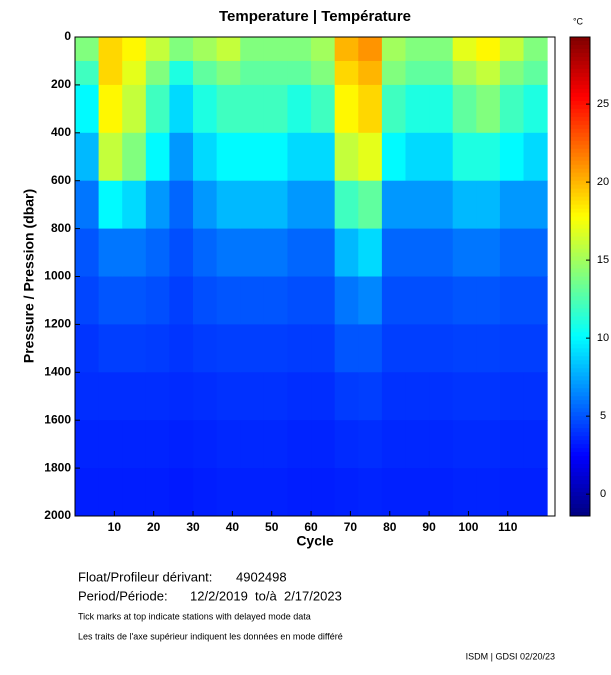 The height and width of the screenshot is (675, 611). Describe the element at coordinates (67, 36) in the screenshot. I see `y-tick-label: 0` at that location.